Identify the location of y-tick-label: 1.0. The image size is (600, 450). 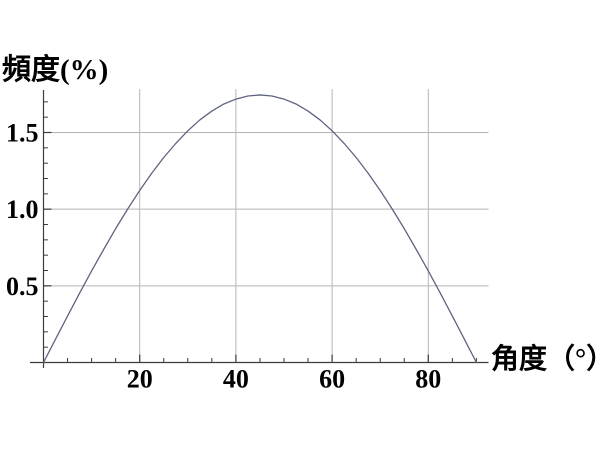
(22, 209).